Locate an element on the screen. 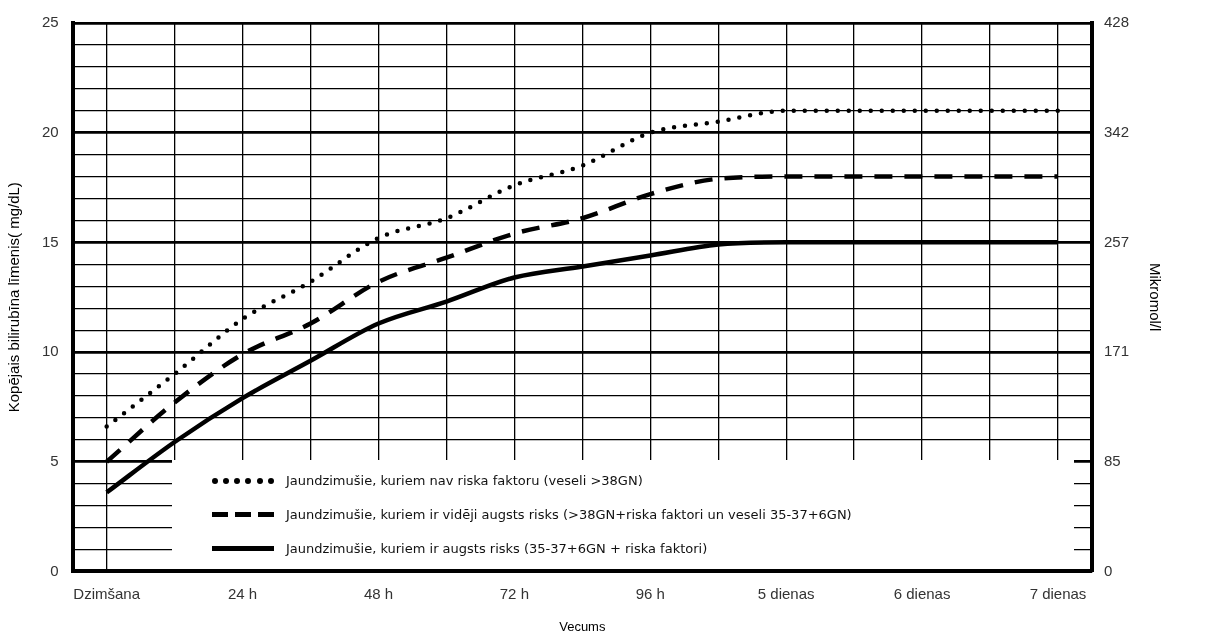 This screenshot has height=641, width=1213. y-axis-title: Kopējais bilirubīna līmenis( mg/dL) is located at coordinates (14, 297).